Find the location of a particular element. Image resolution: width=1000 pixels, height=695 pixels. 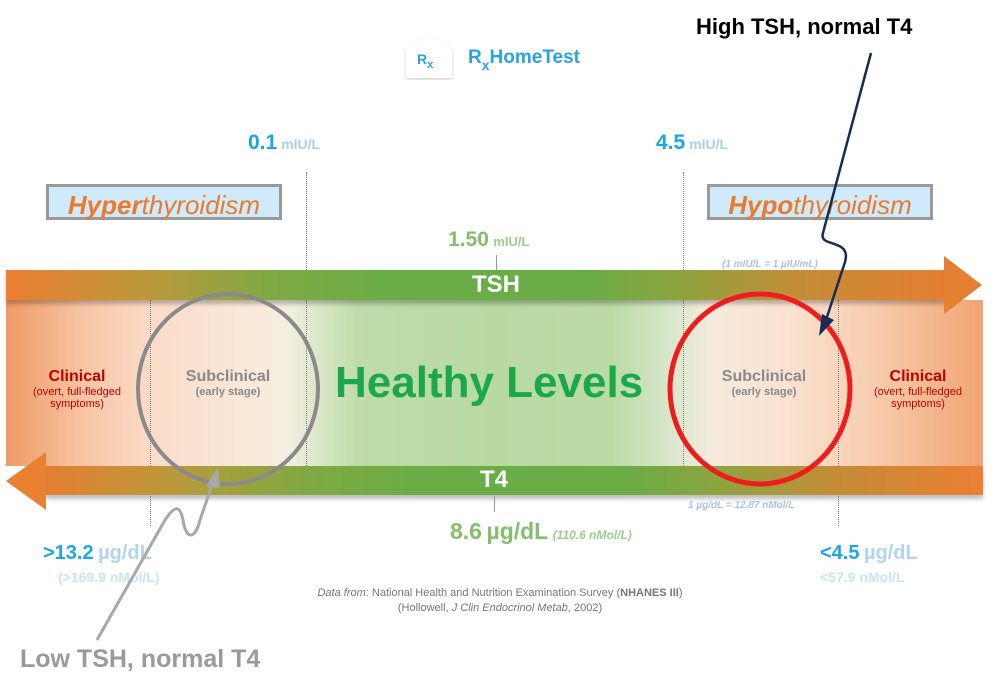

callout-high-tsh: High TSH, normal T4 is located at coordinates (804, 26).